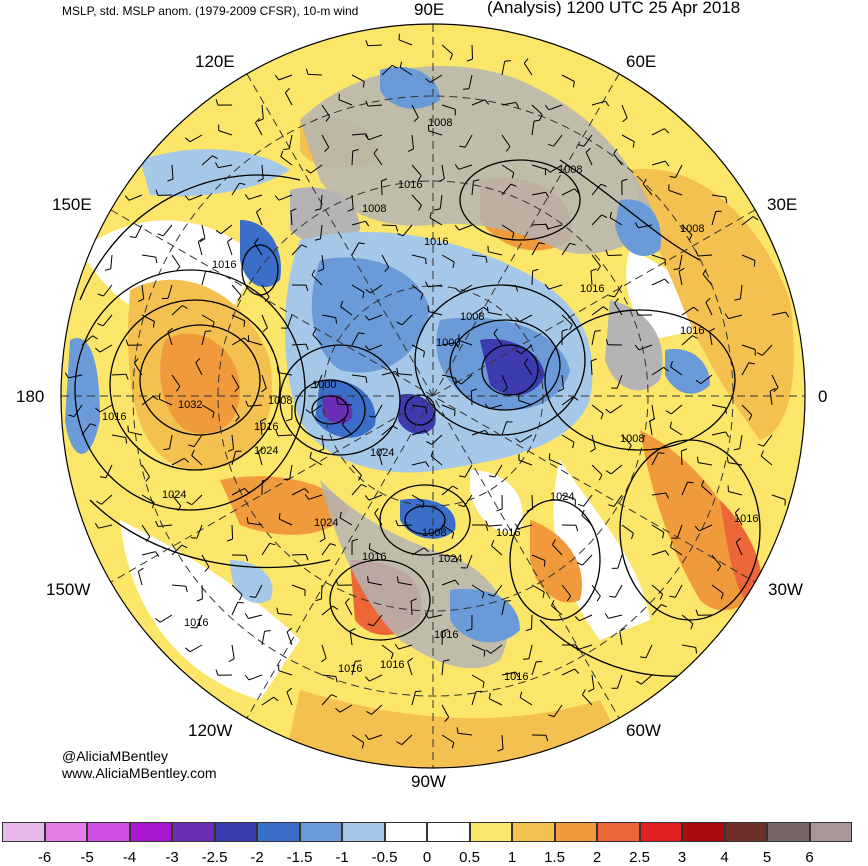 Image resolution: width=868 pixels, height=866 pixels. Describe the element at coordinates (682, 857) in the screenshot. I see `colorbar-label: 3` at that location.